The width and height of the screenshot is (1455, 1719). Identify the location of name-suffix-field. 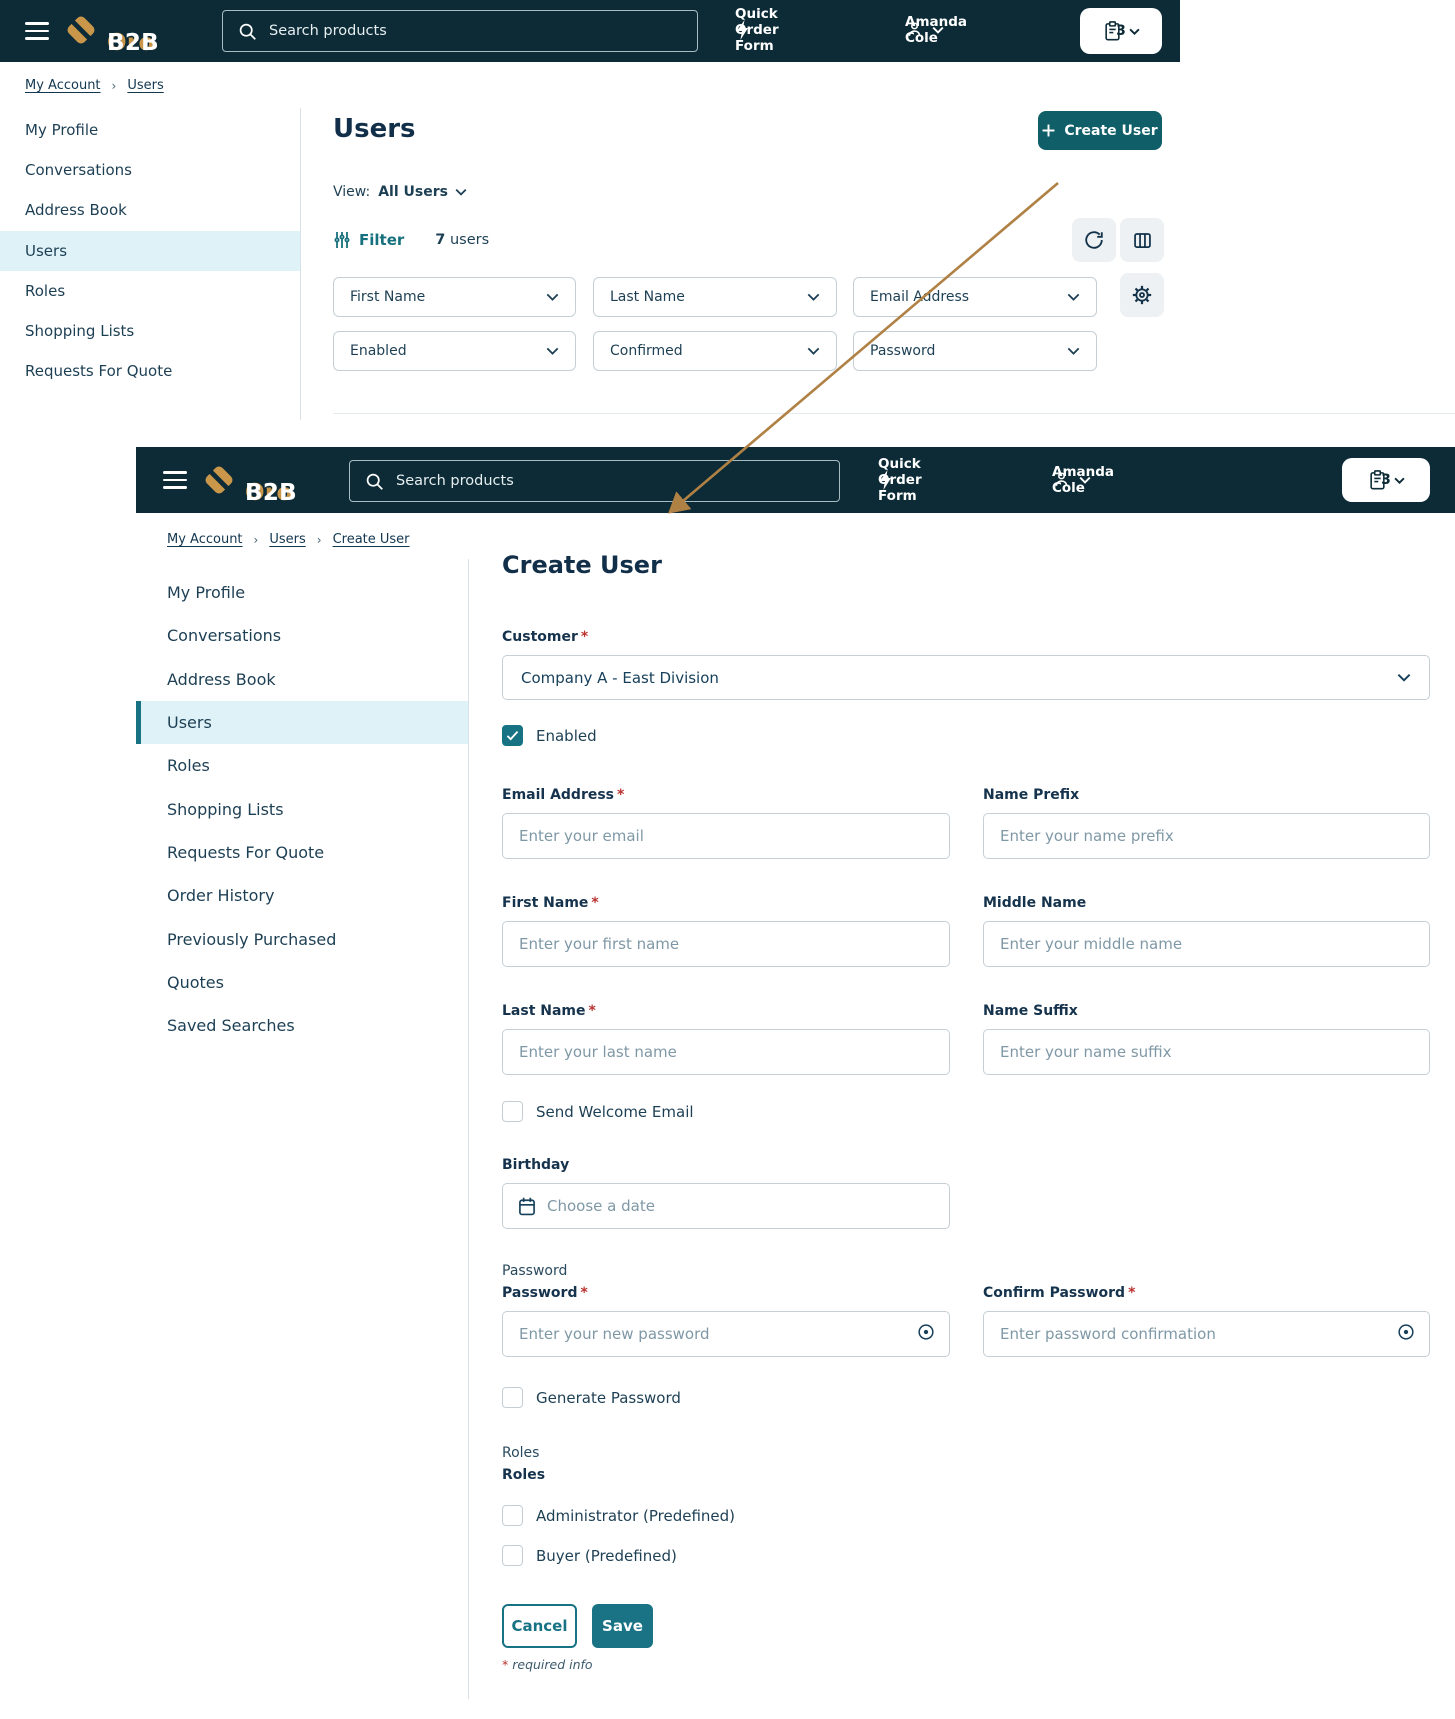
(1206, 1052).